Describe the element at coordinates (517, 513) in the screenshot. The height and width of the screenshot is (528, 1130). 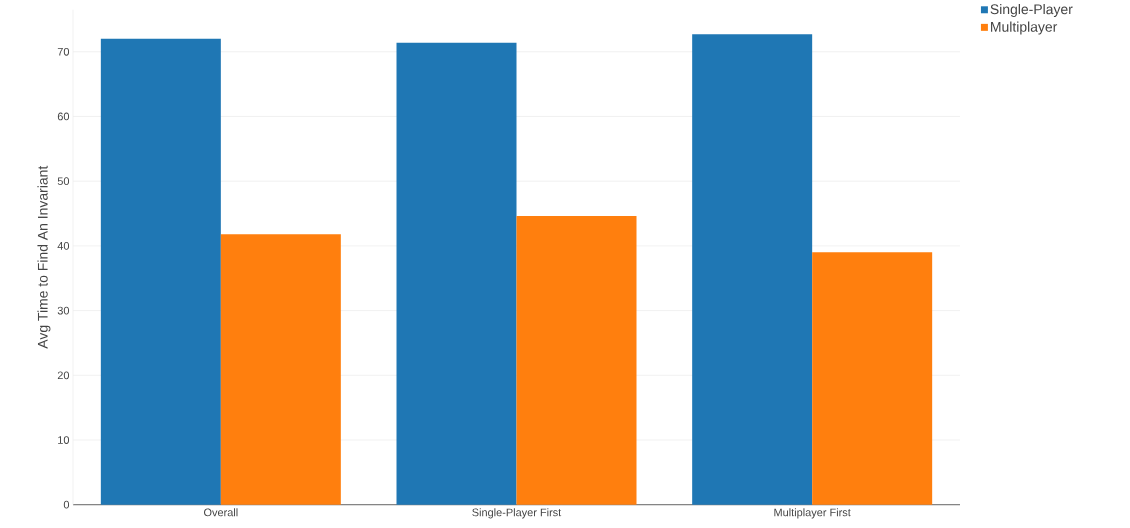
I see `x-tick-label: Single-Player First` at that location.